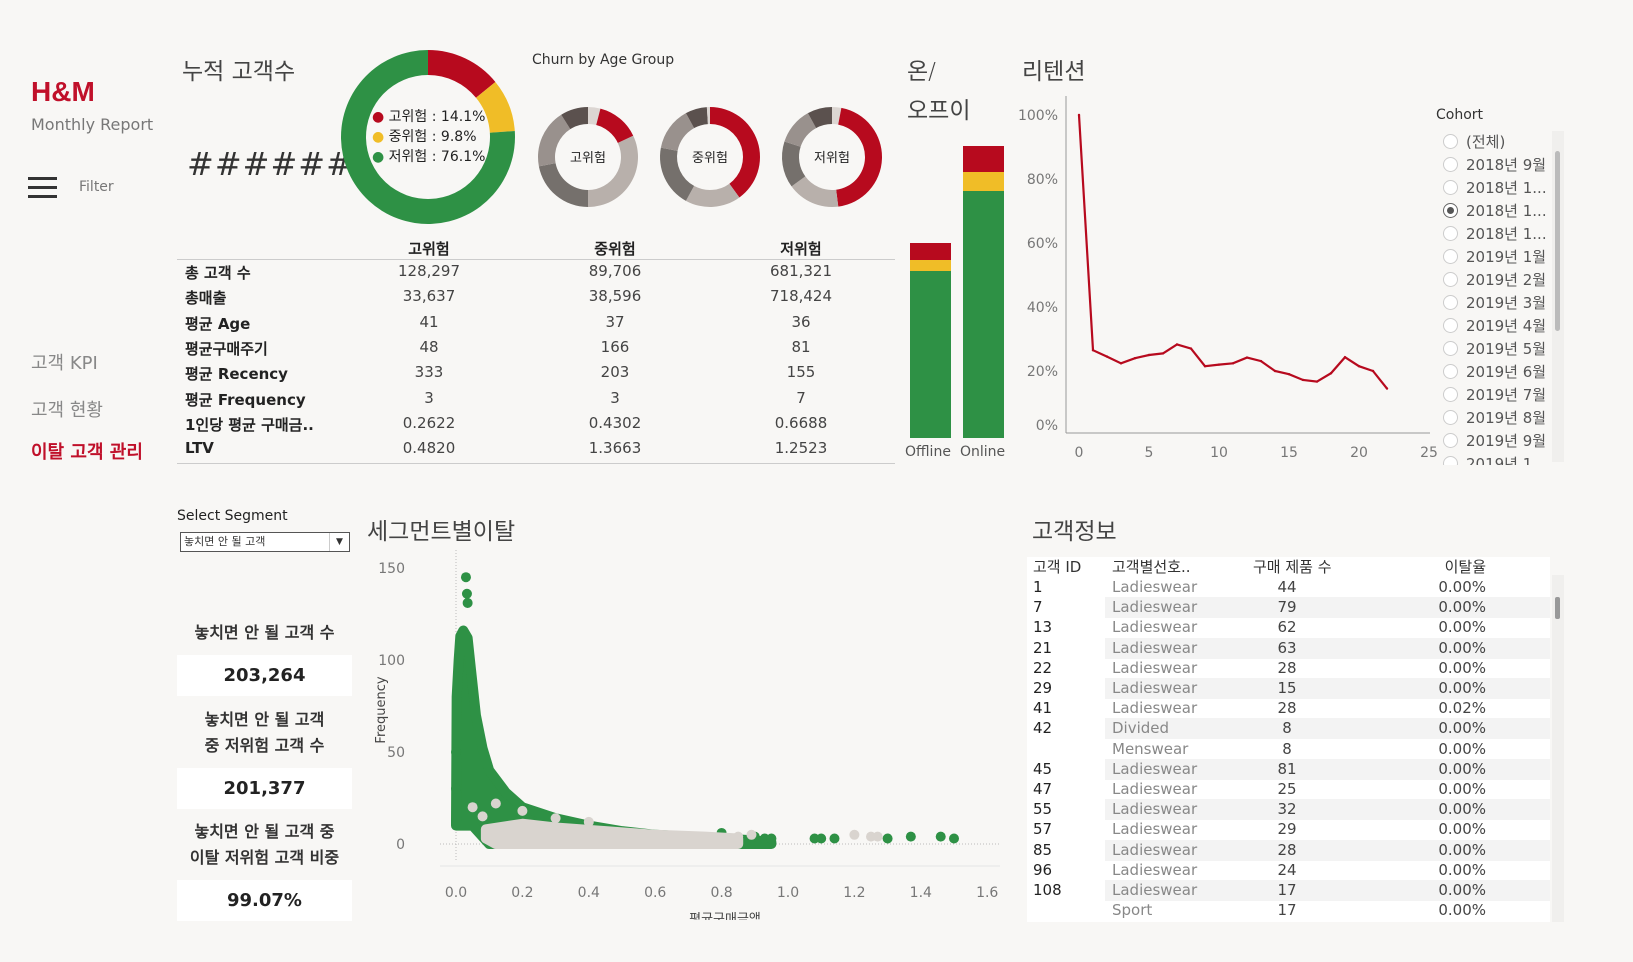 The image size is (1633, 962). Describe the element at coordinates (1494, 417) in the screenshot. I see `cohort-option: 2019년 8월` at that location.